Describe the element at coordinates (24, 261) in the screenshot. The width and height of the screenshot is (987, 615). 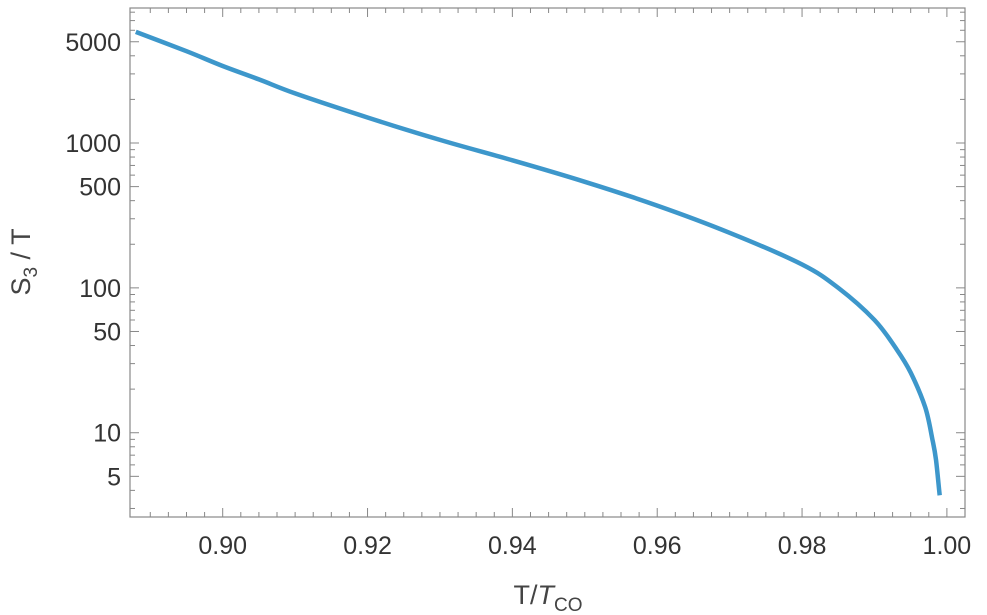
I see `y-axis-title: S3 / T` at that location.